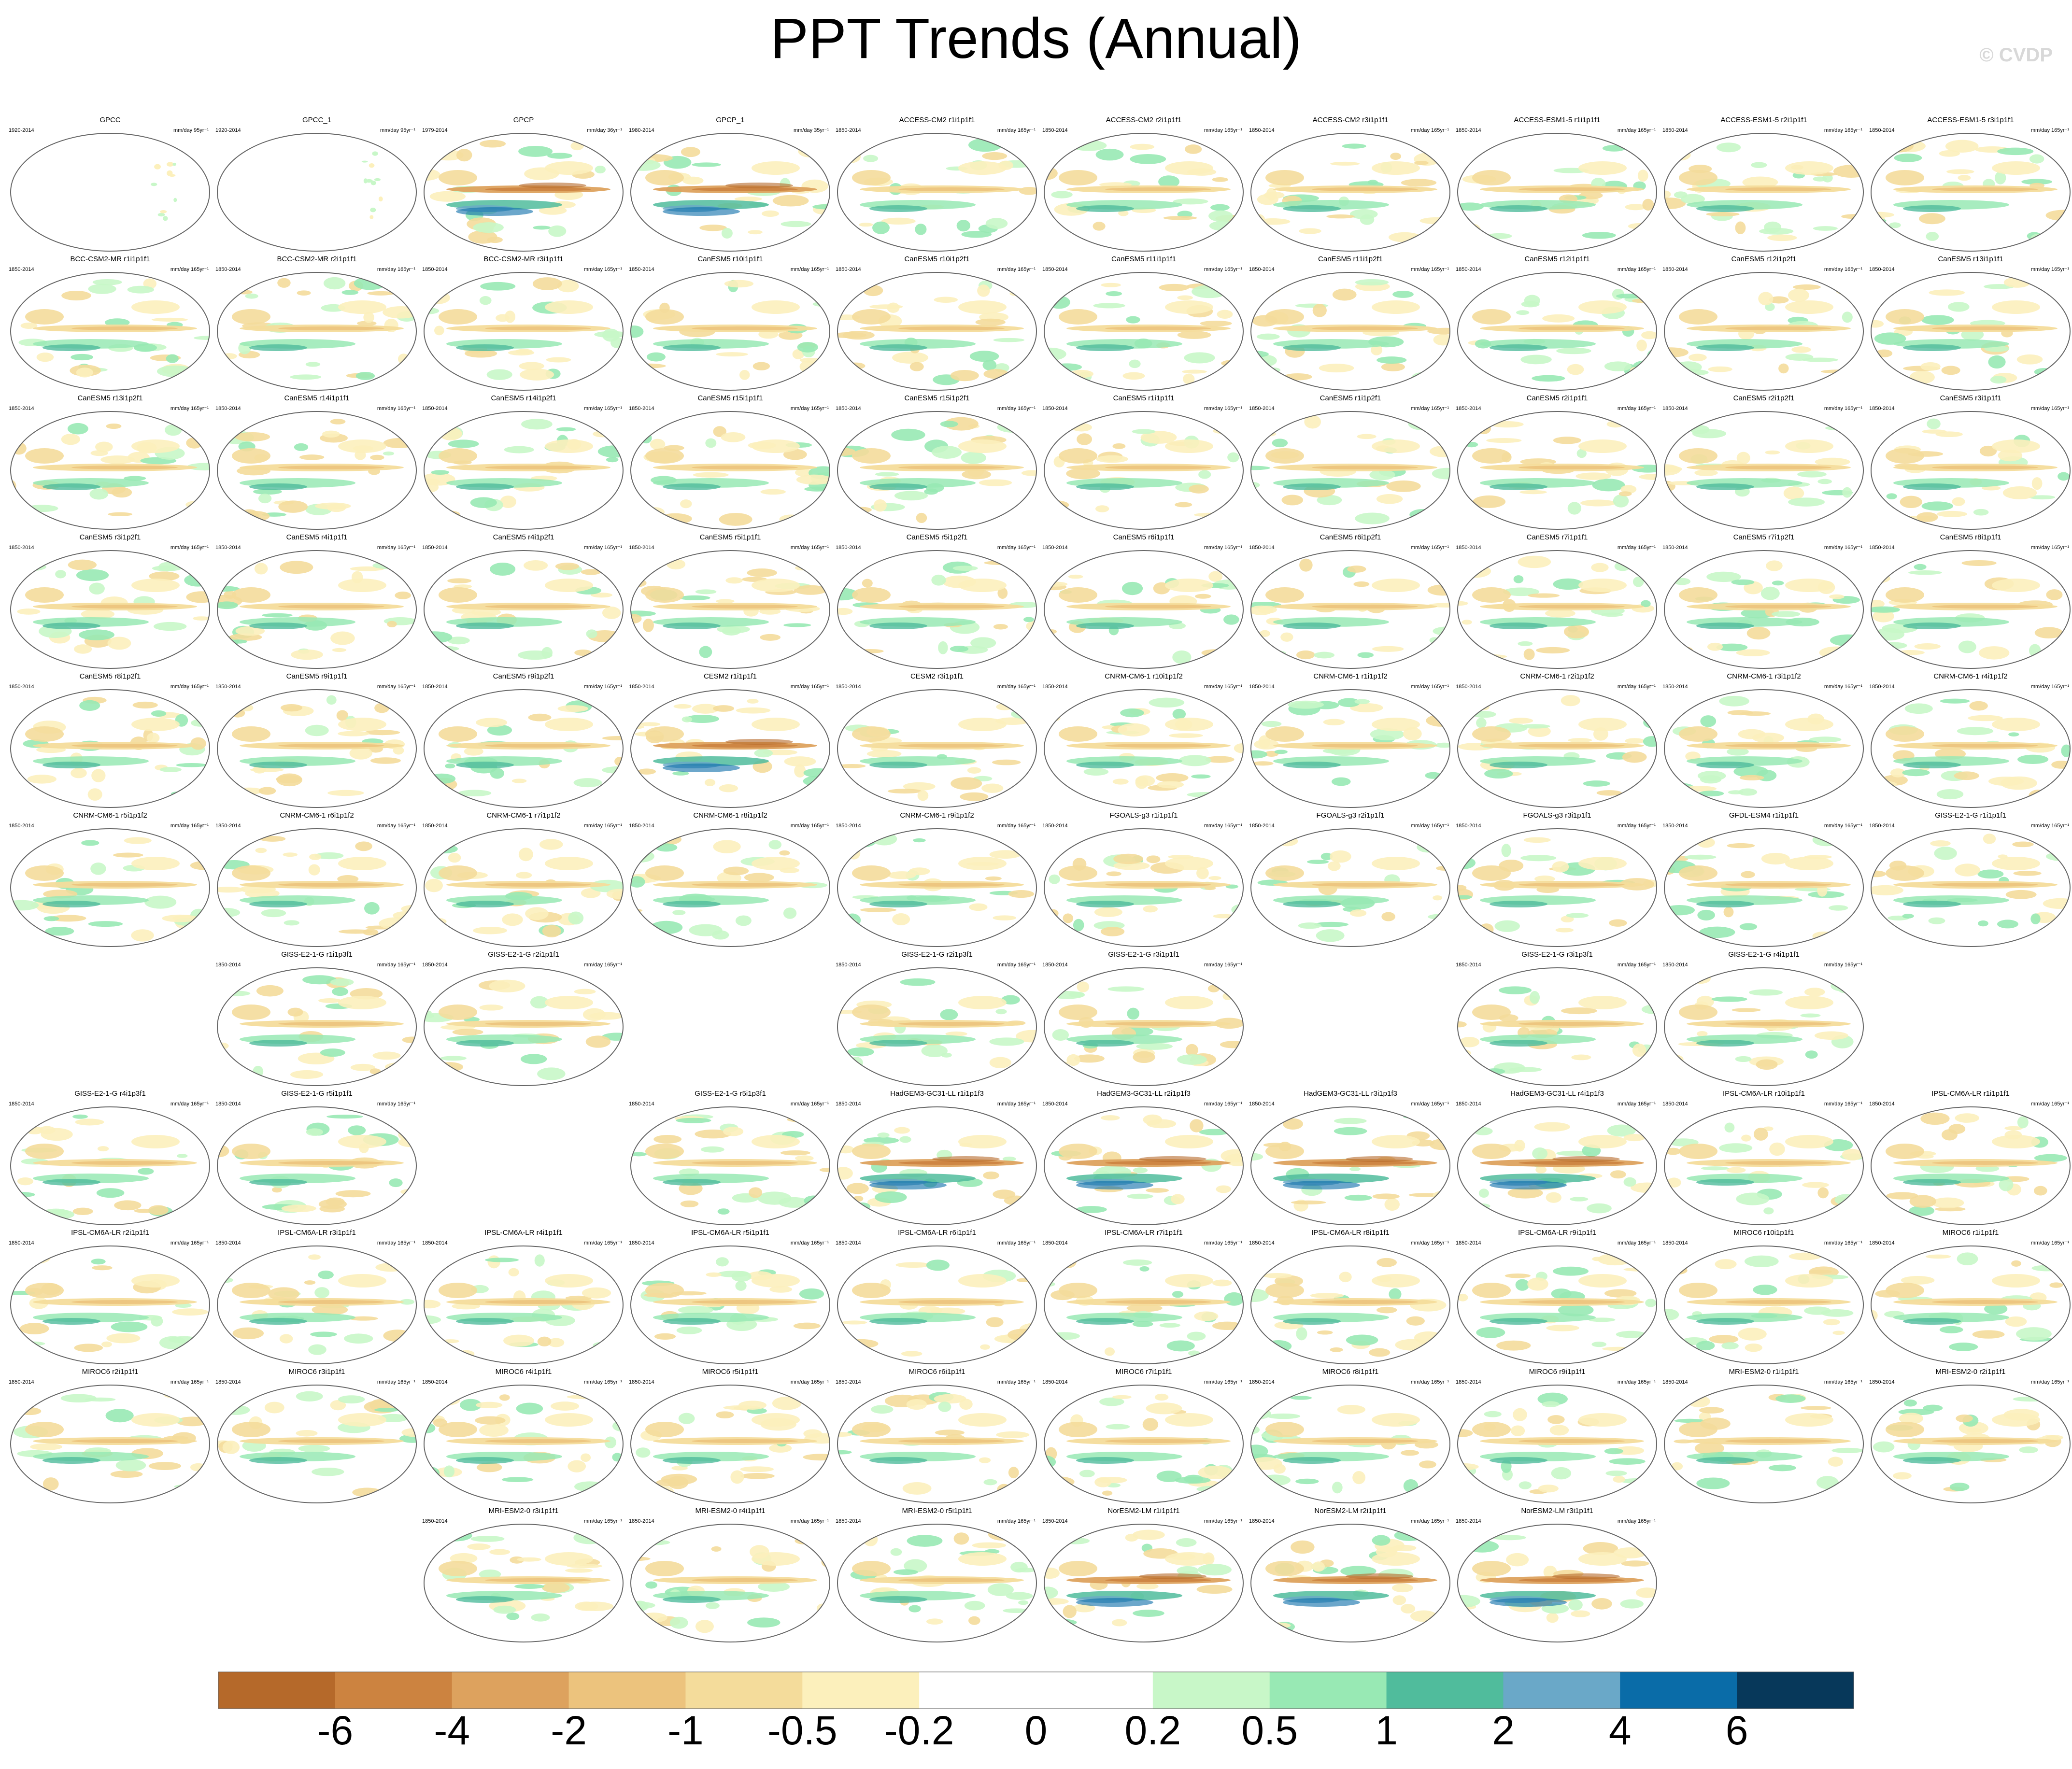 Image resolution: width=2072 pixels, height=1769 pixels. Describe the element at coordinates (1143, 259) in the screenshot. I see `panel-title: CanESM5 r11i1p1f1` at that location.